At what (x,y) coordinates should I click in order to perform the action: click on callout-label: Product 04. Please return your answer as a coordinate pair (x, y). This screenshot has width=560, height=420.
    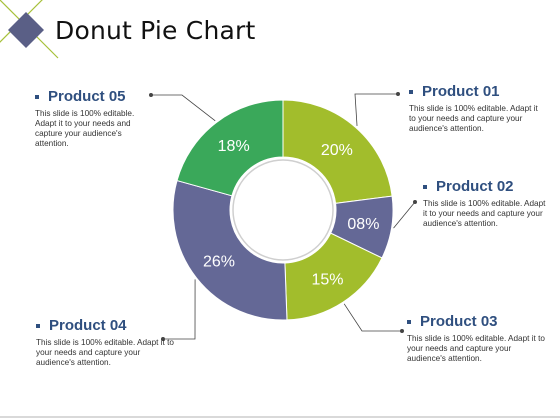
    Looking at the image, I should click on (88, 325).